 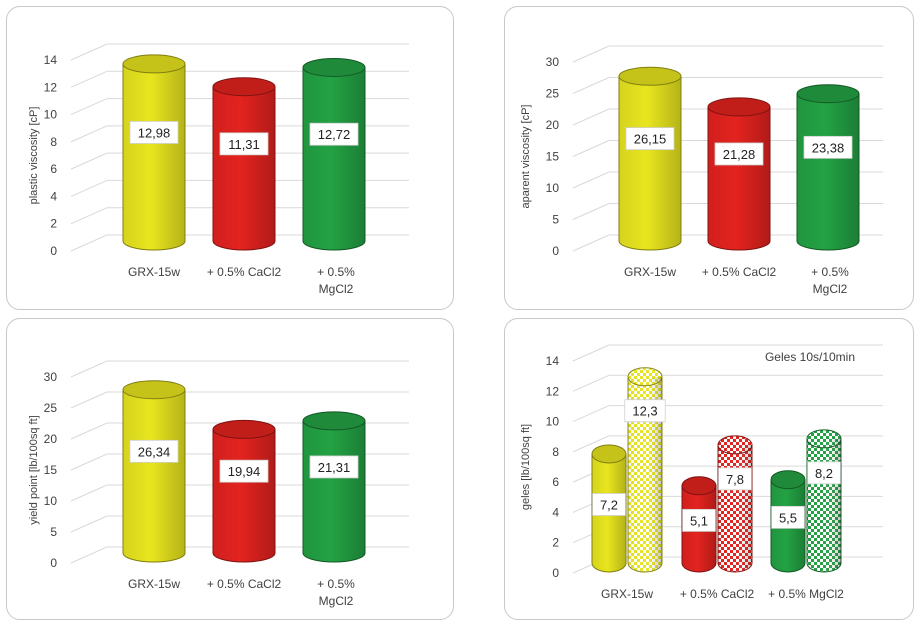 I want to click on y-tick-label: 14, so click(x=553, y=361).